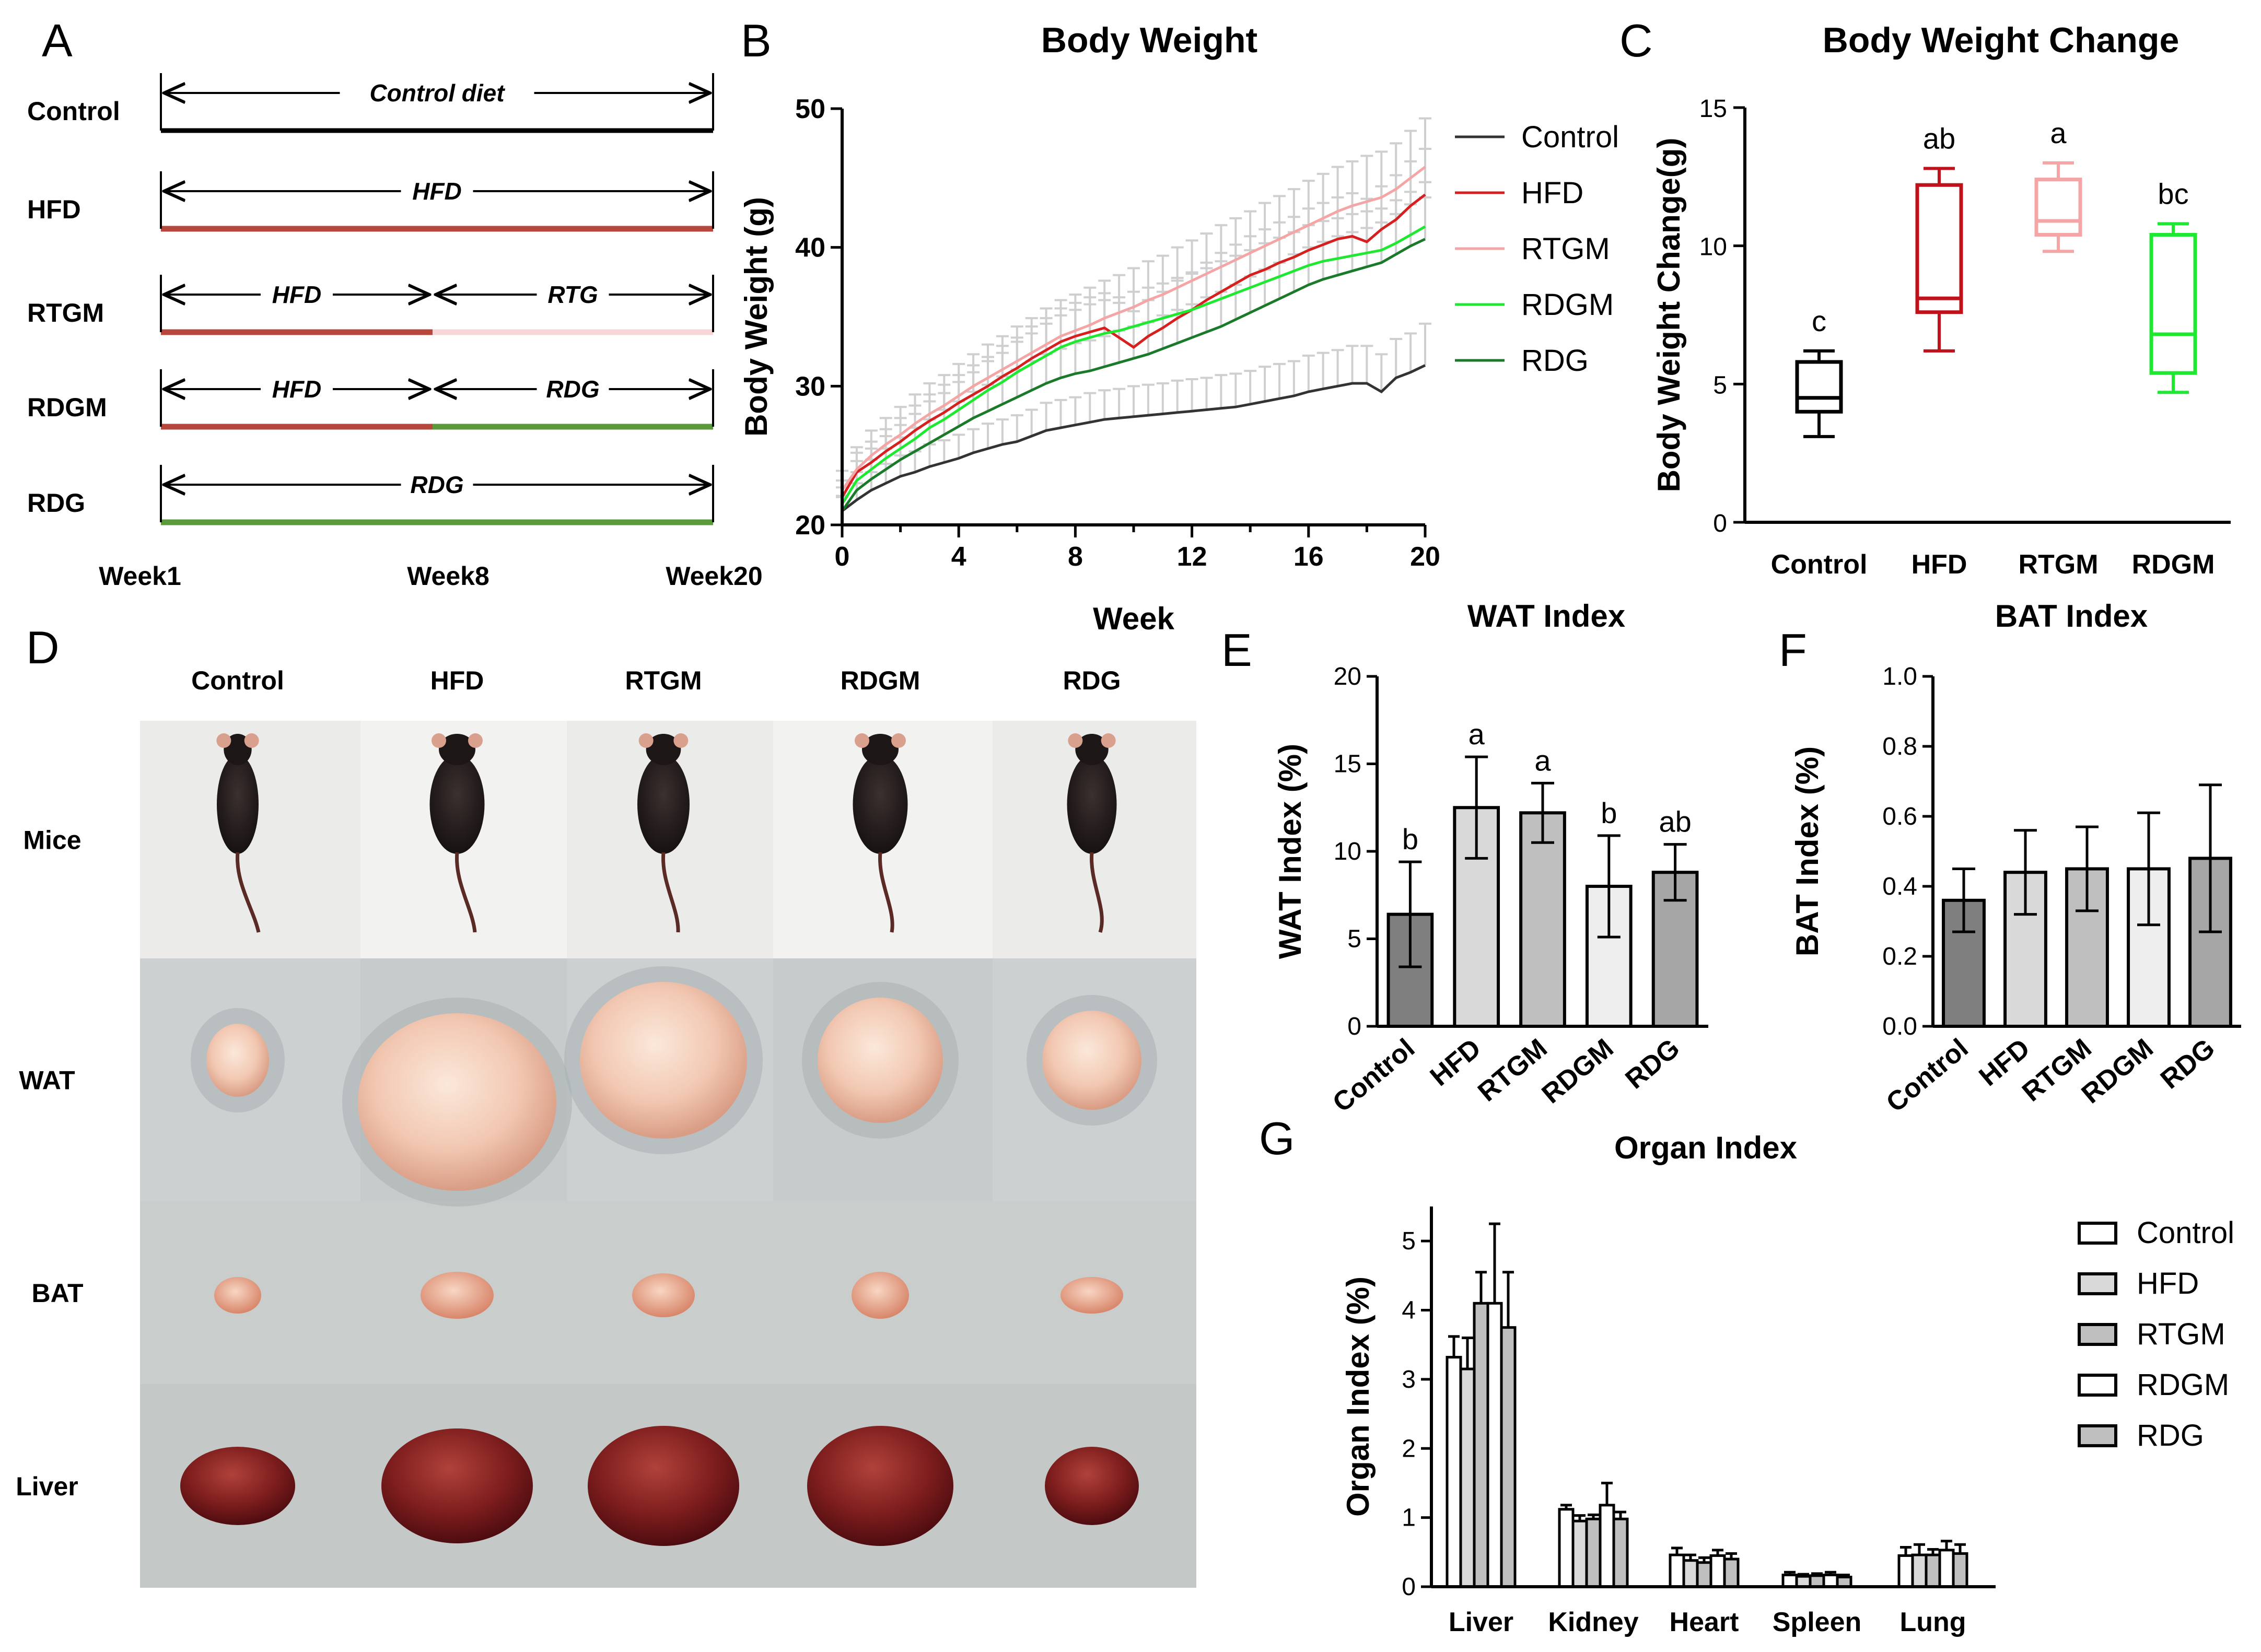 This screenshot has height=1652, width=2261. What do you see at coordinates (448, 576) in the screenshot?
I see `design-week-week8: Week8` at bounding box center [448, 576].